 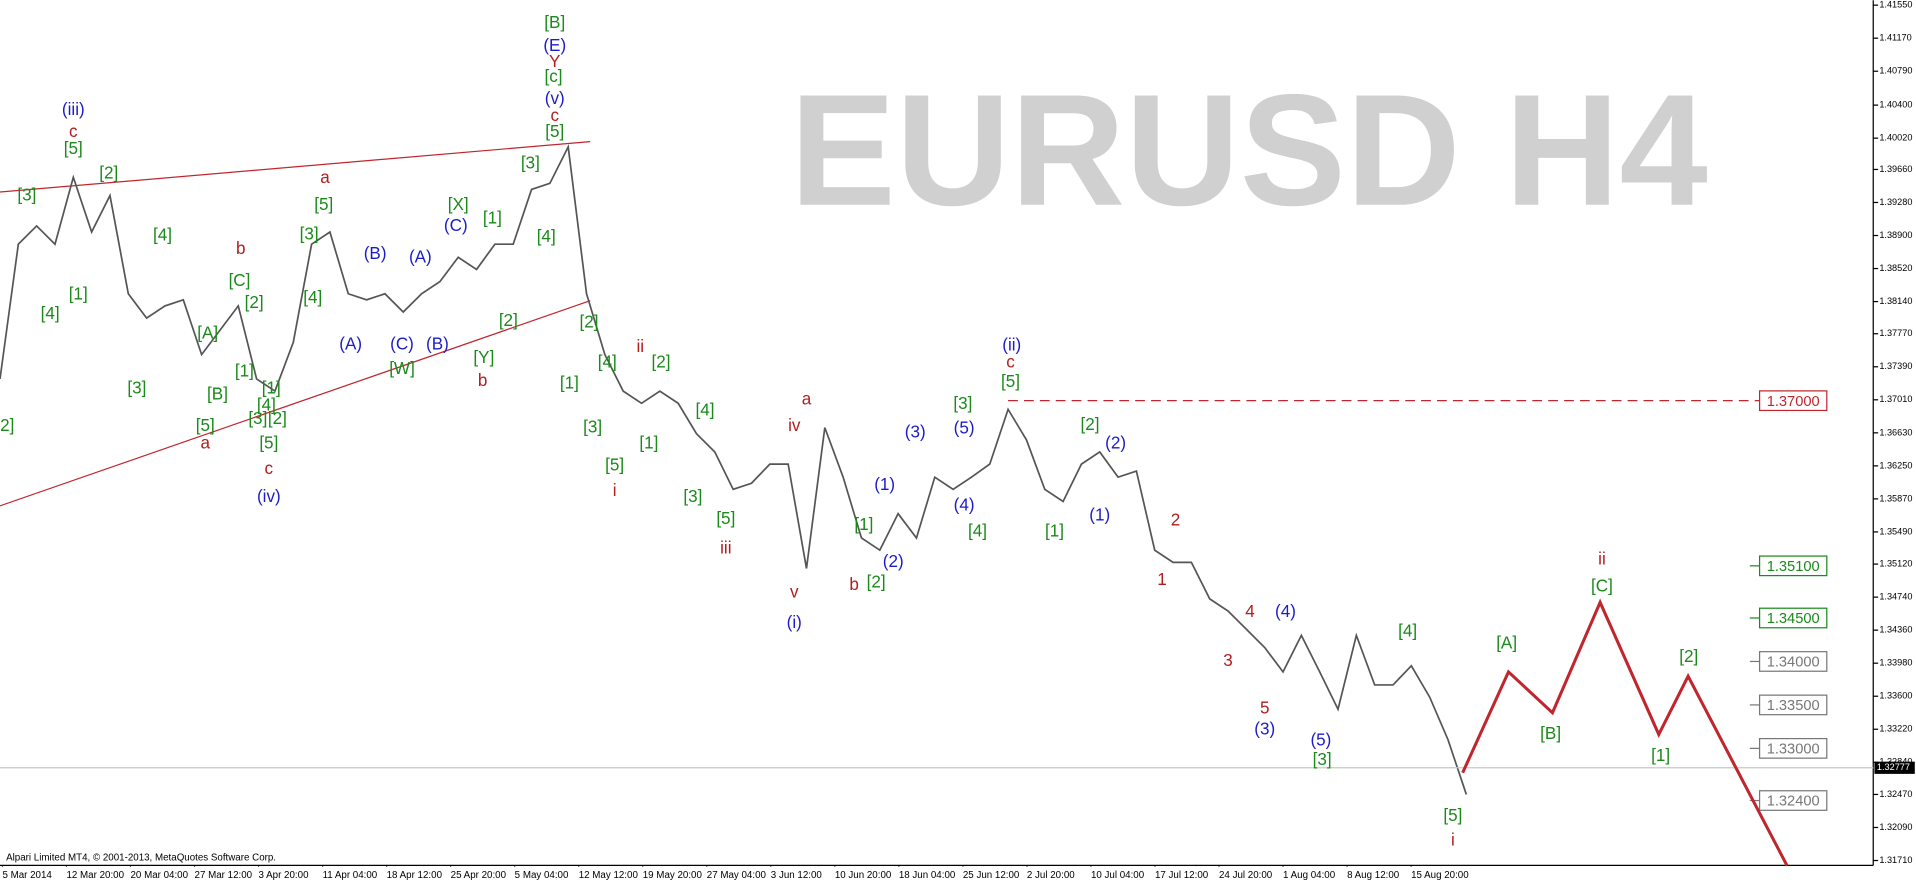 I want to click on wave-label: [Y], so click(x=483, y=357).